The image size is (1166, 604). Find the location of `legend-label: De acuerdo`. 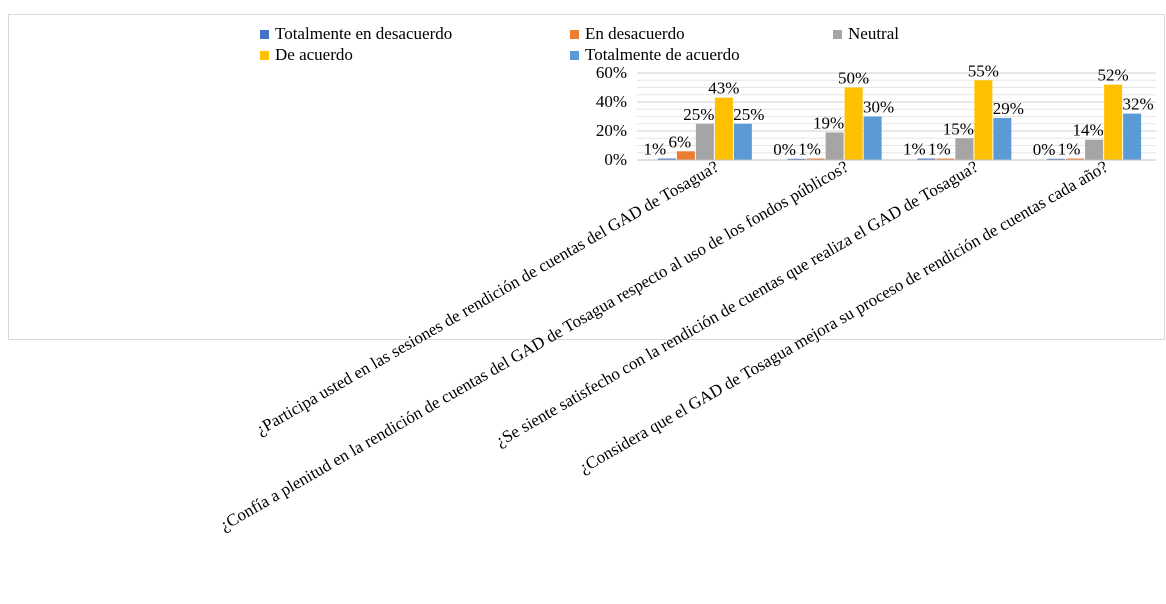

legend-label: De acuerdo is located at coordinates (314, 54).